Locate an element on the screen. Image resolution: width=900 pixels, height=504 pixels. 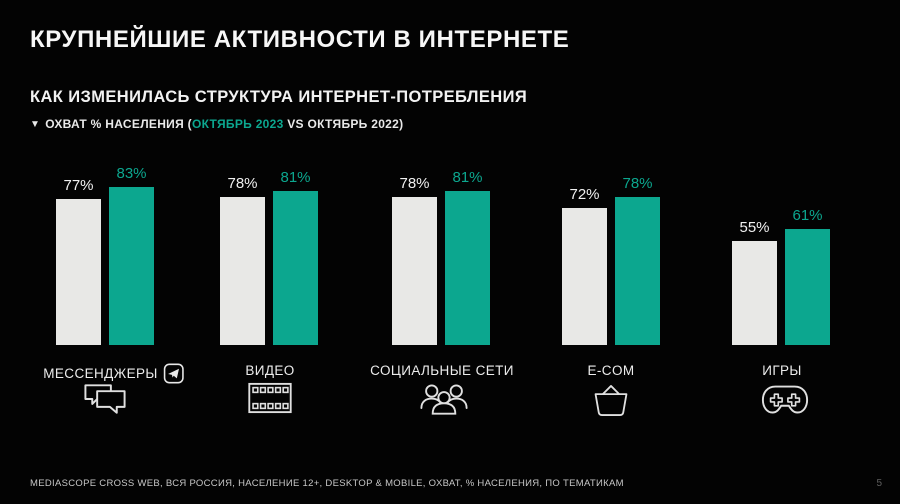
category-label-social: СОЦИАЛЬНЫЕ СЕТИ is located at coordinates (442, 370).